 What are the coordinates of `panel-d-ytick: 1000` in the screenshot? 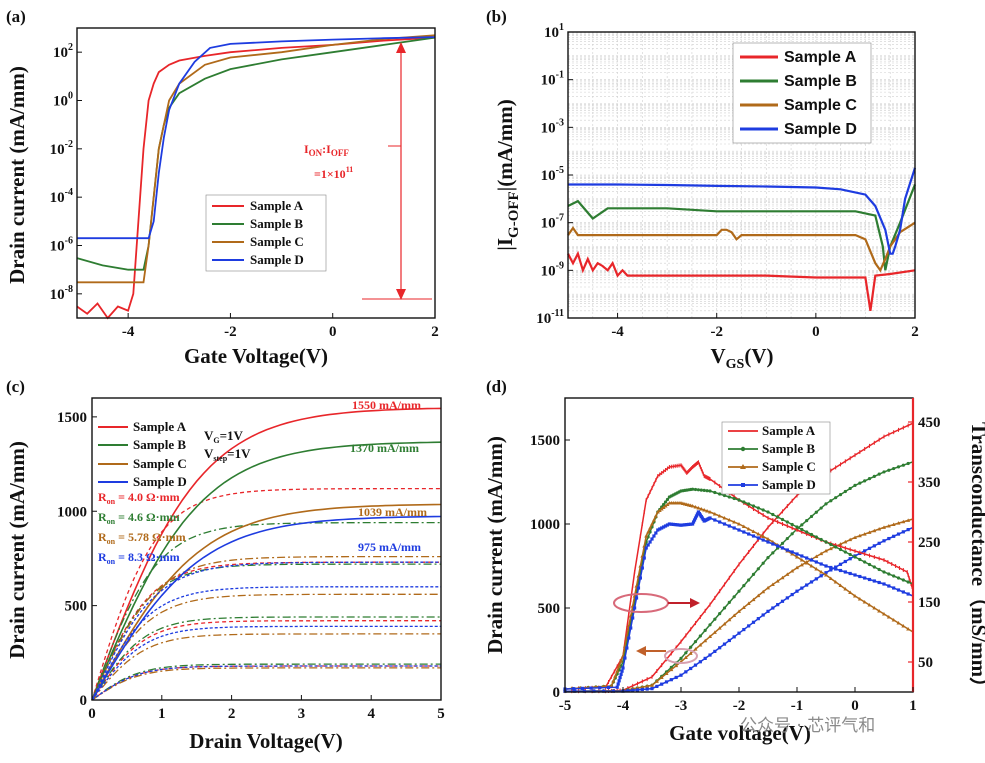 It's located at (545, 525).